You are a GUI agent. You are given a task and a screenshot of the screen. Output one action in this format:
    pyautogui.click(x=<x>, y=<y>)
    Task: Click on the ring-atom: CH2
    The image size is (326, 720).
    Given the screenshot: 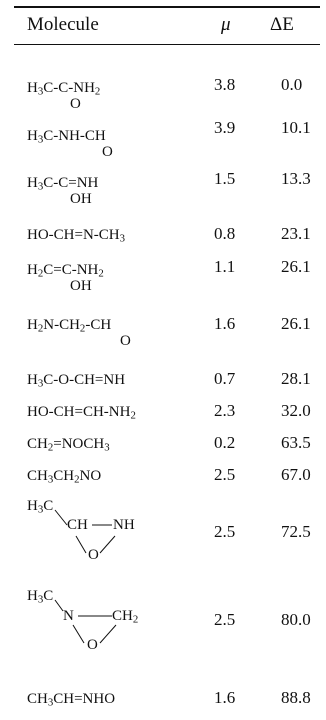 What is the action you would take?
    pyautogui.click(x=125, y=617)
    